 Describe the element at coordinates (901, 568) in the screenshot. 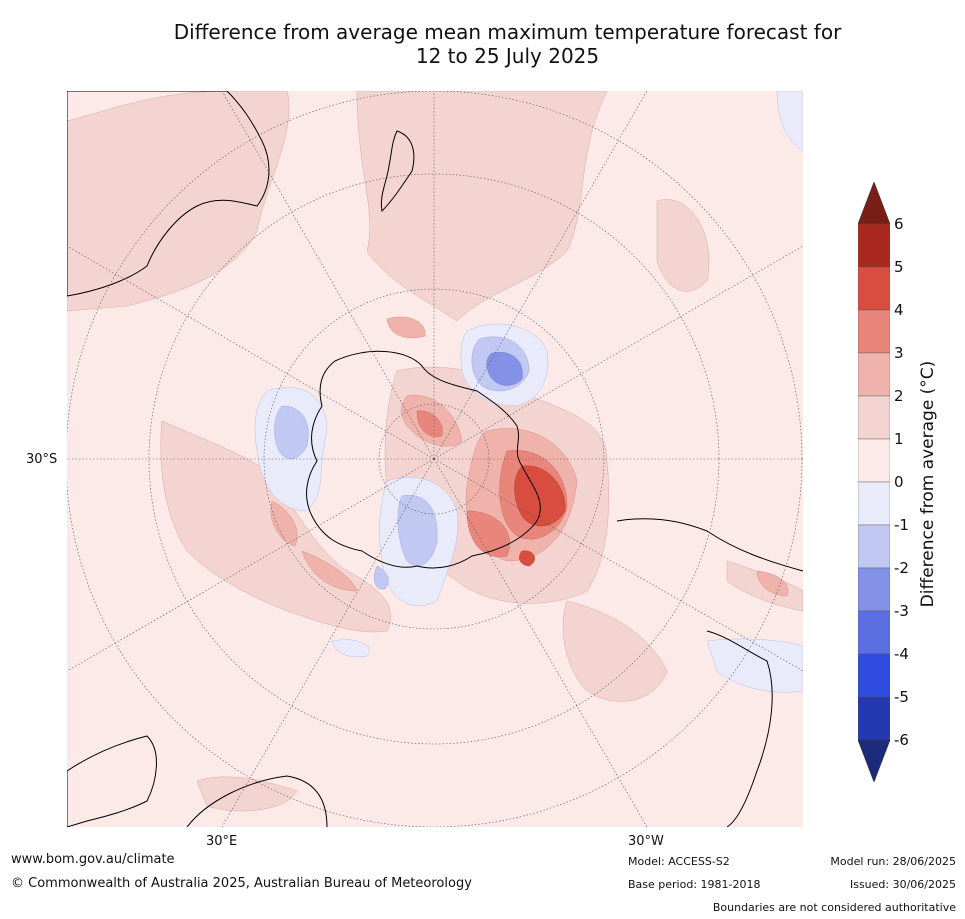

I see `colorbar-tick-label: -2` at that location.